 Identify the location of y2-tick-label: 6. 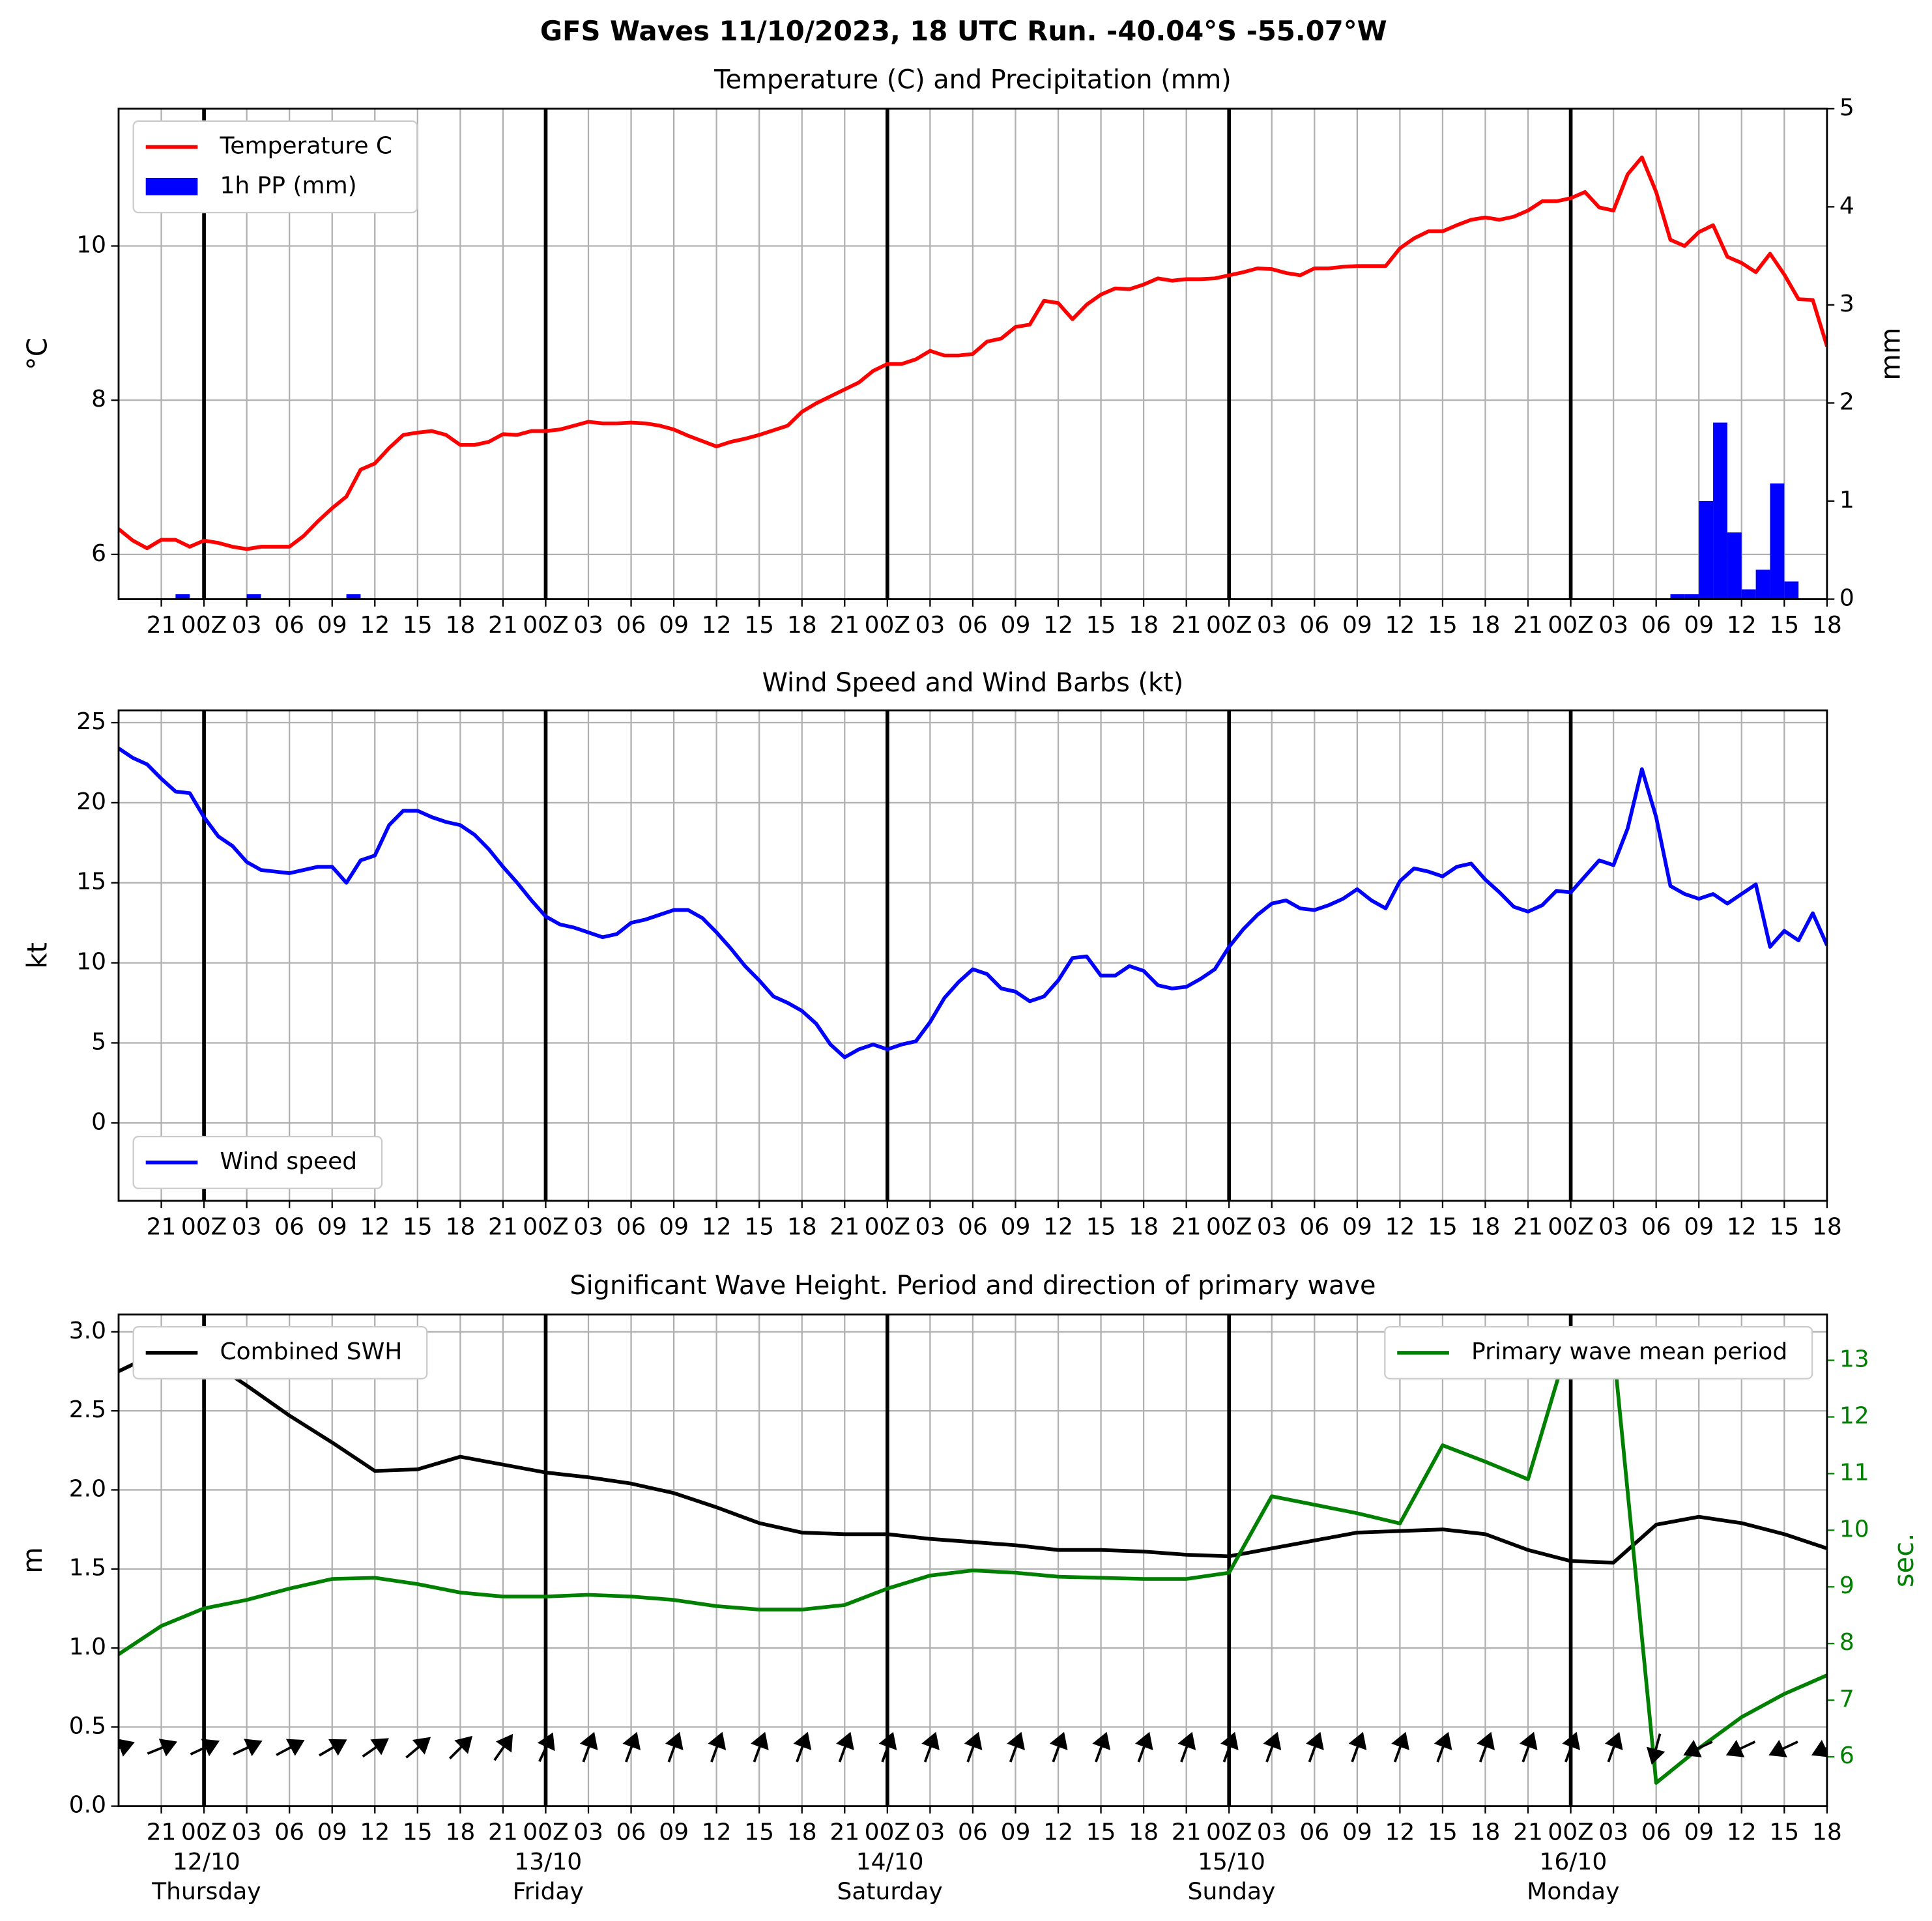
(1846, 1755).